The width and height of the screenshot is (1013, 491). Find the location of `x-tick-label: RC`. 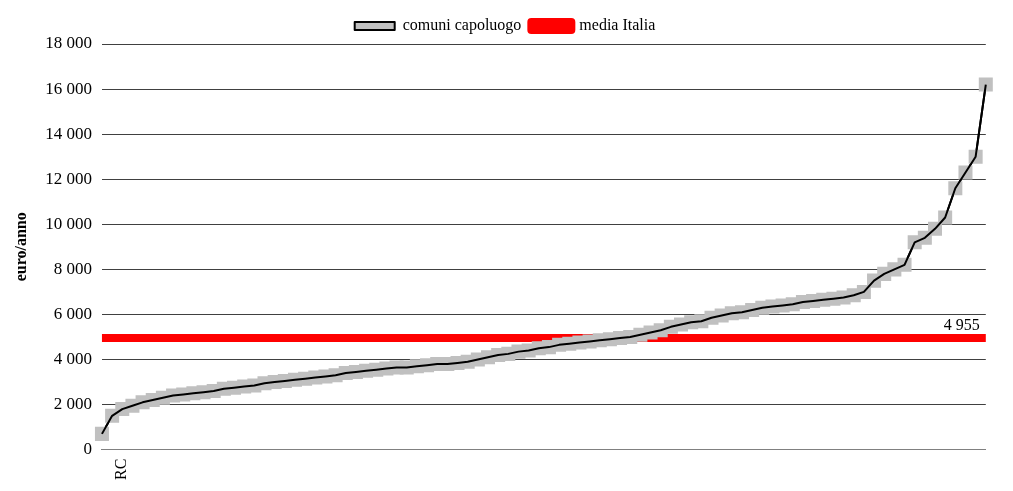

x-tick-label: RC is located at coordinates (121, 469).